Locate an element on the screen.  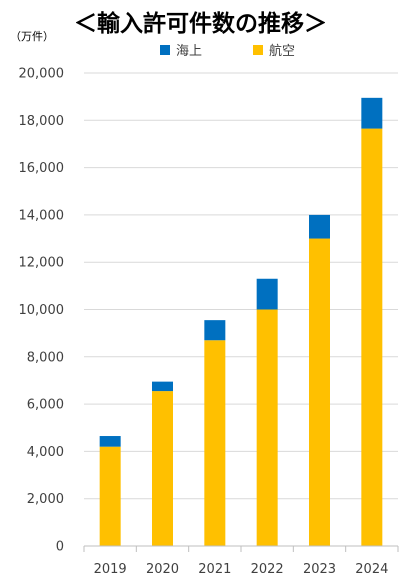
y-tick-label: 4,000 is located at coordinates (45, 452).